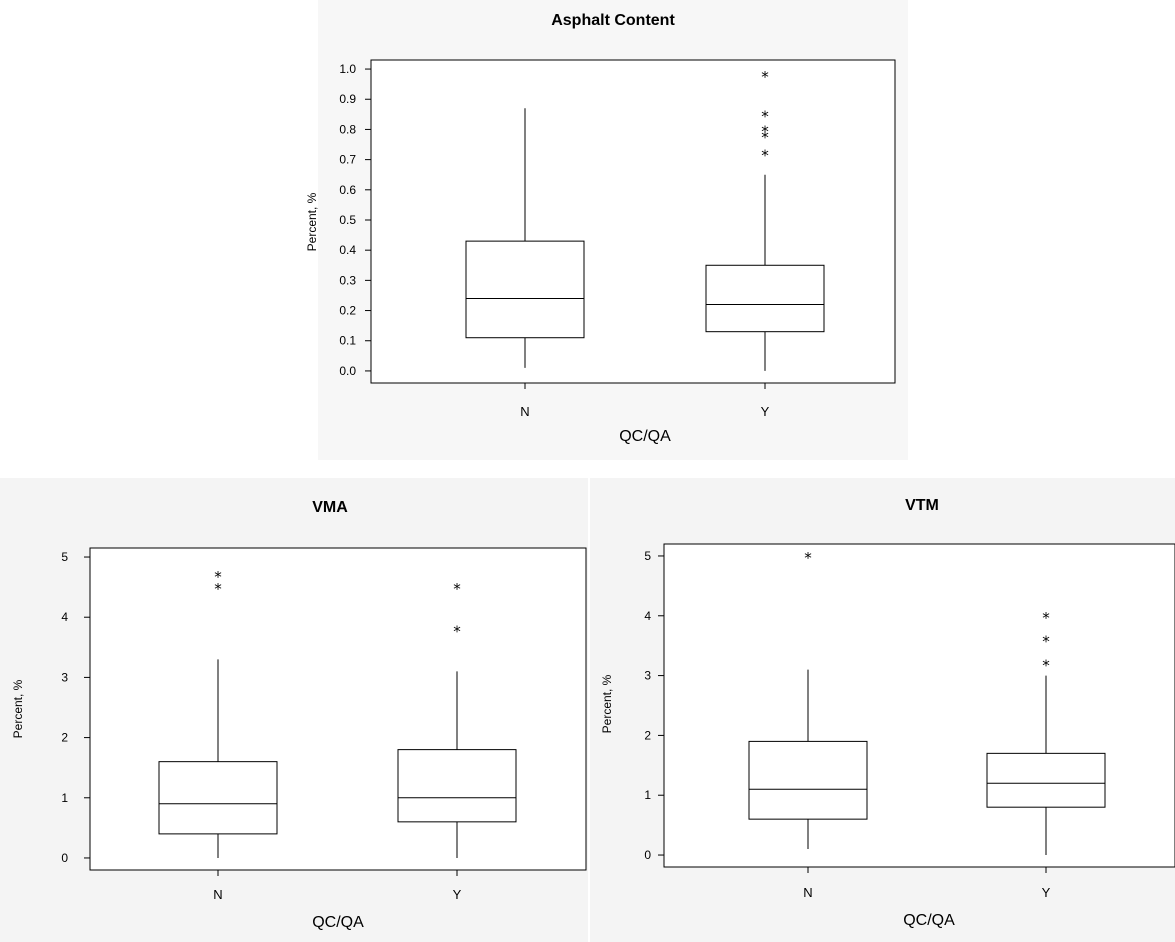 The image size is (1175, 942). I want to click on vtm-box-N, so click(808, 780).